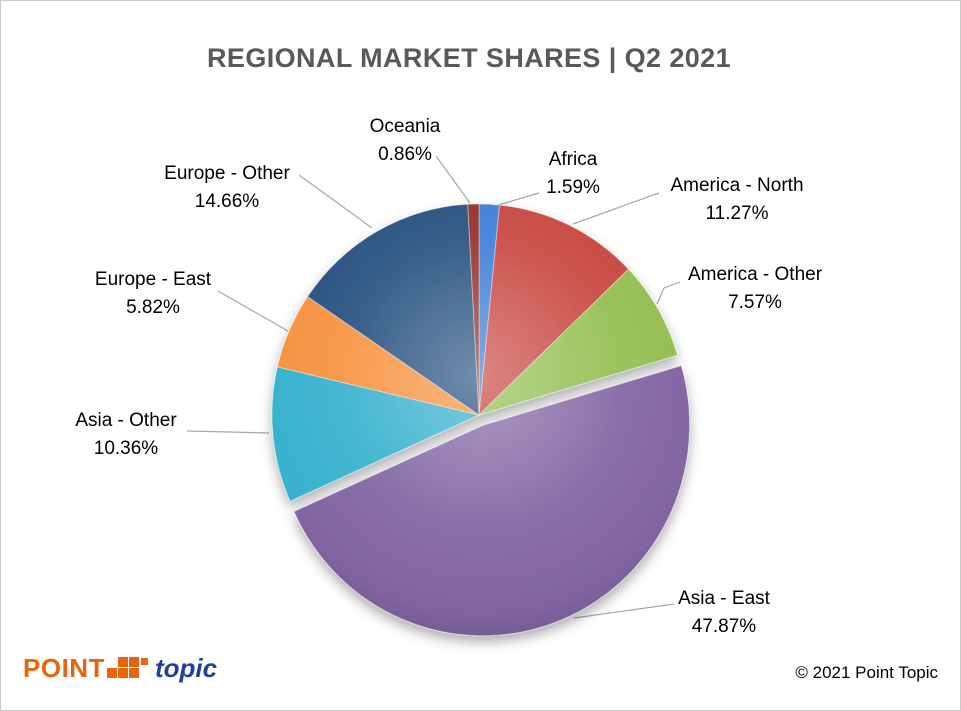 The image size is (961, 711). What do you see at coordinates (755, 302) in the screenshot?
I see `slice-label-value: 7.57%` at bounding box center [755, 302].